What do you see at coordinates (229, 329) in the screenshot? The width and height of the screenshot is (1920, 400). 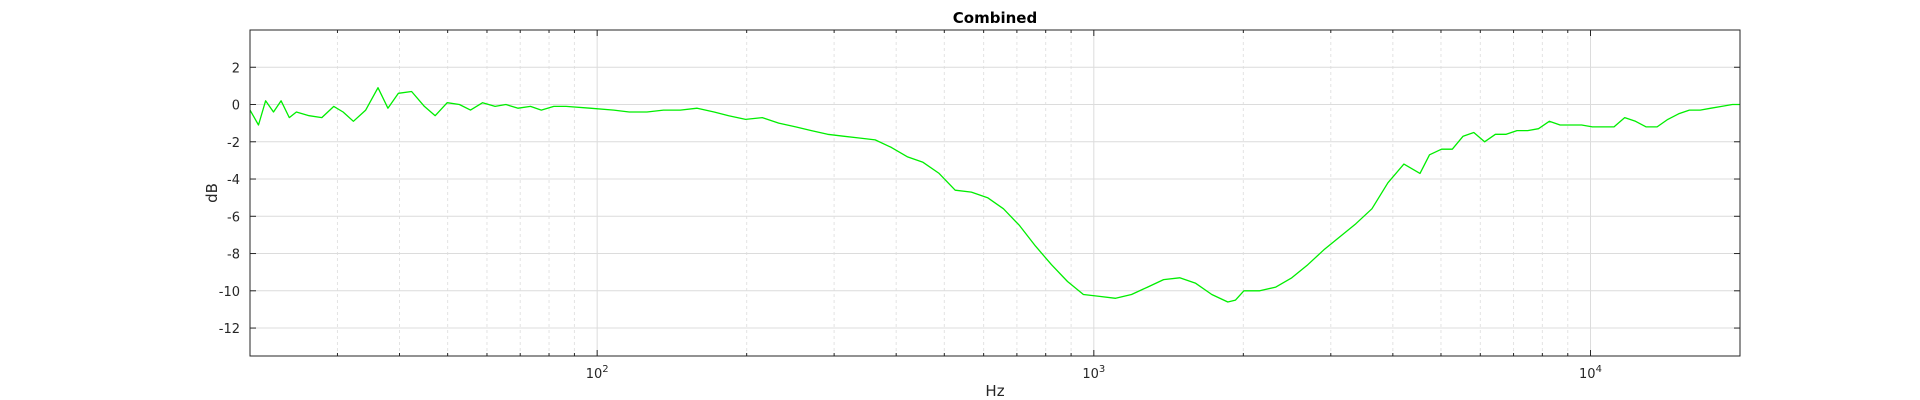 I see `y-tick-label: -12` at bounding box center [229, 329].